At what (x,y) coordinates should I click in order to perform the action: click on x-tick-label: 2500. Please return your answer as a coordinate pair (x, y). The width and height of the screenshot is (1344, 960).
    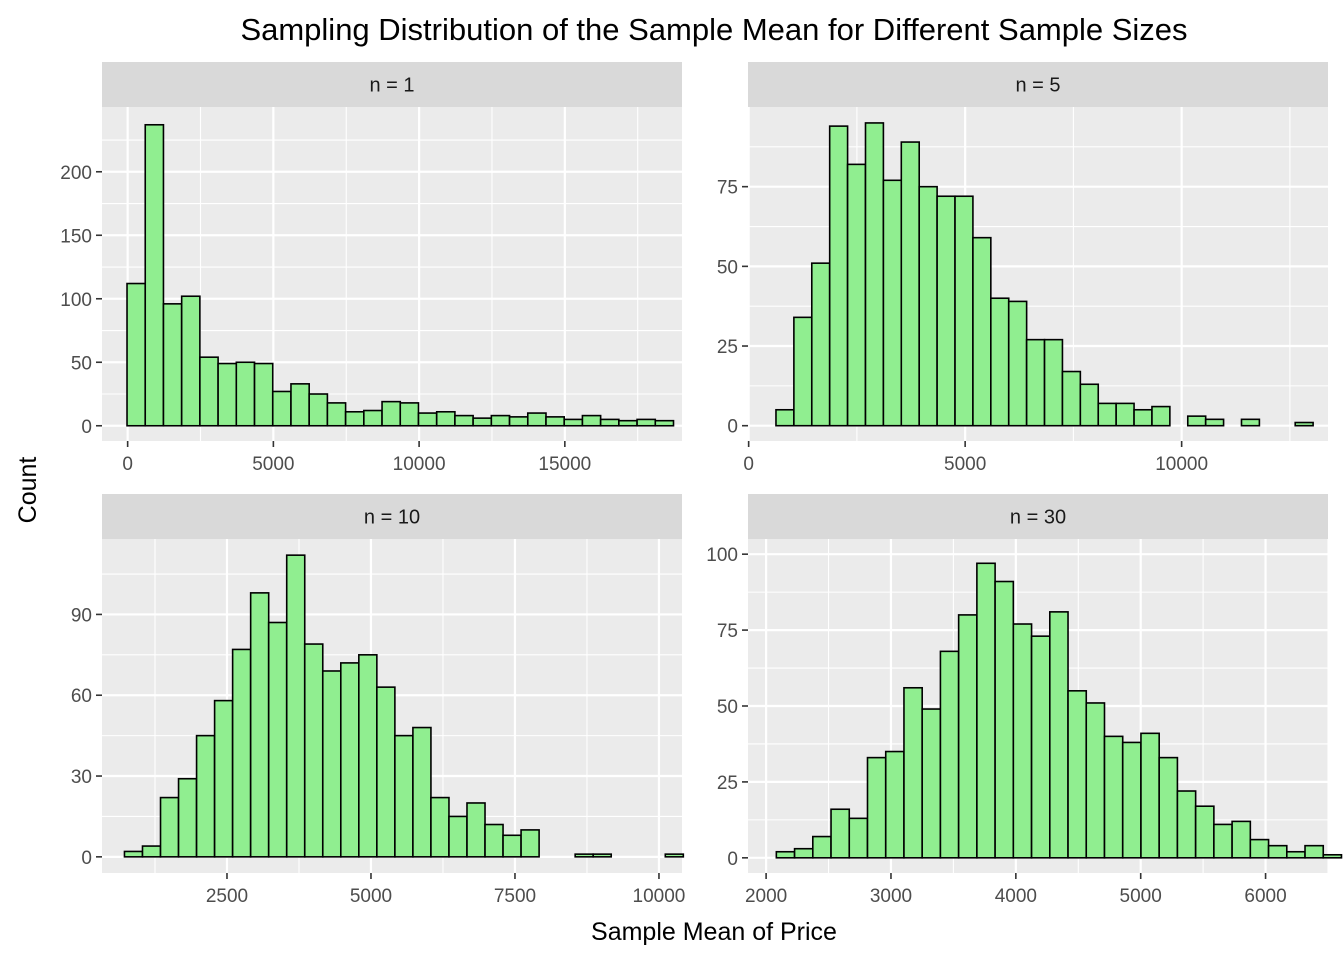
    Looking at the image, I should click on (227, 896).